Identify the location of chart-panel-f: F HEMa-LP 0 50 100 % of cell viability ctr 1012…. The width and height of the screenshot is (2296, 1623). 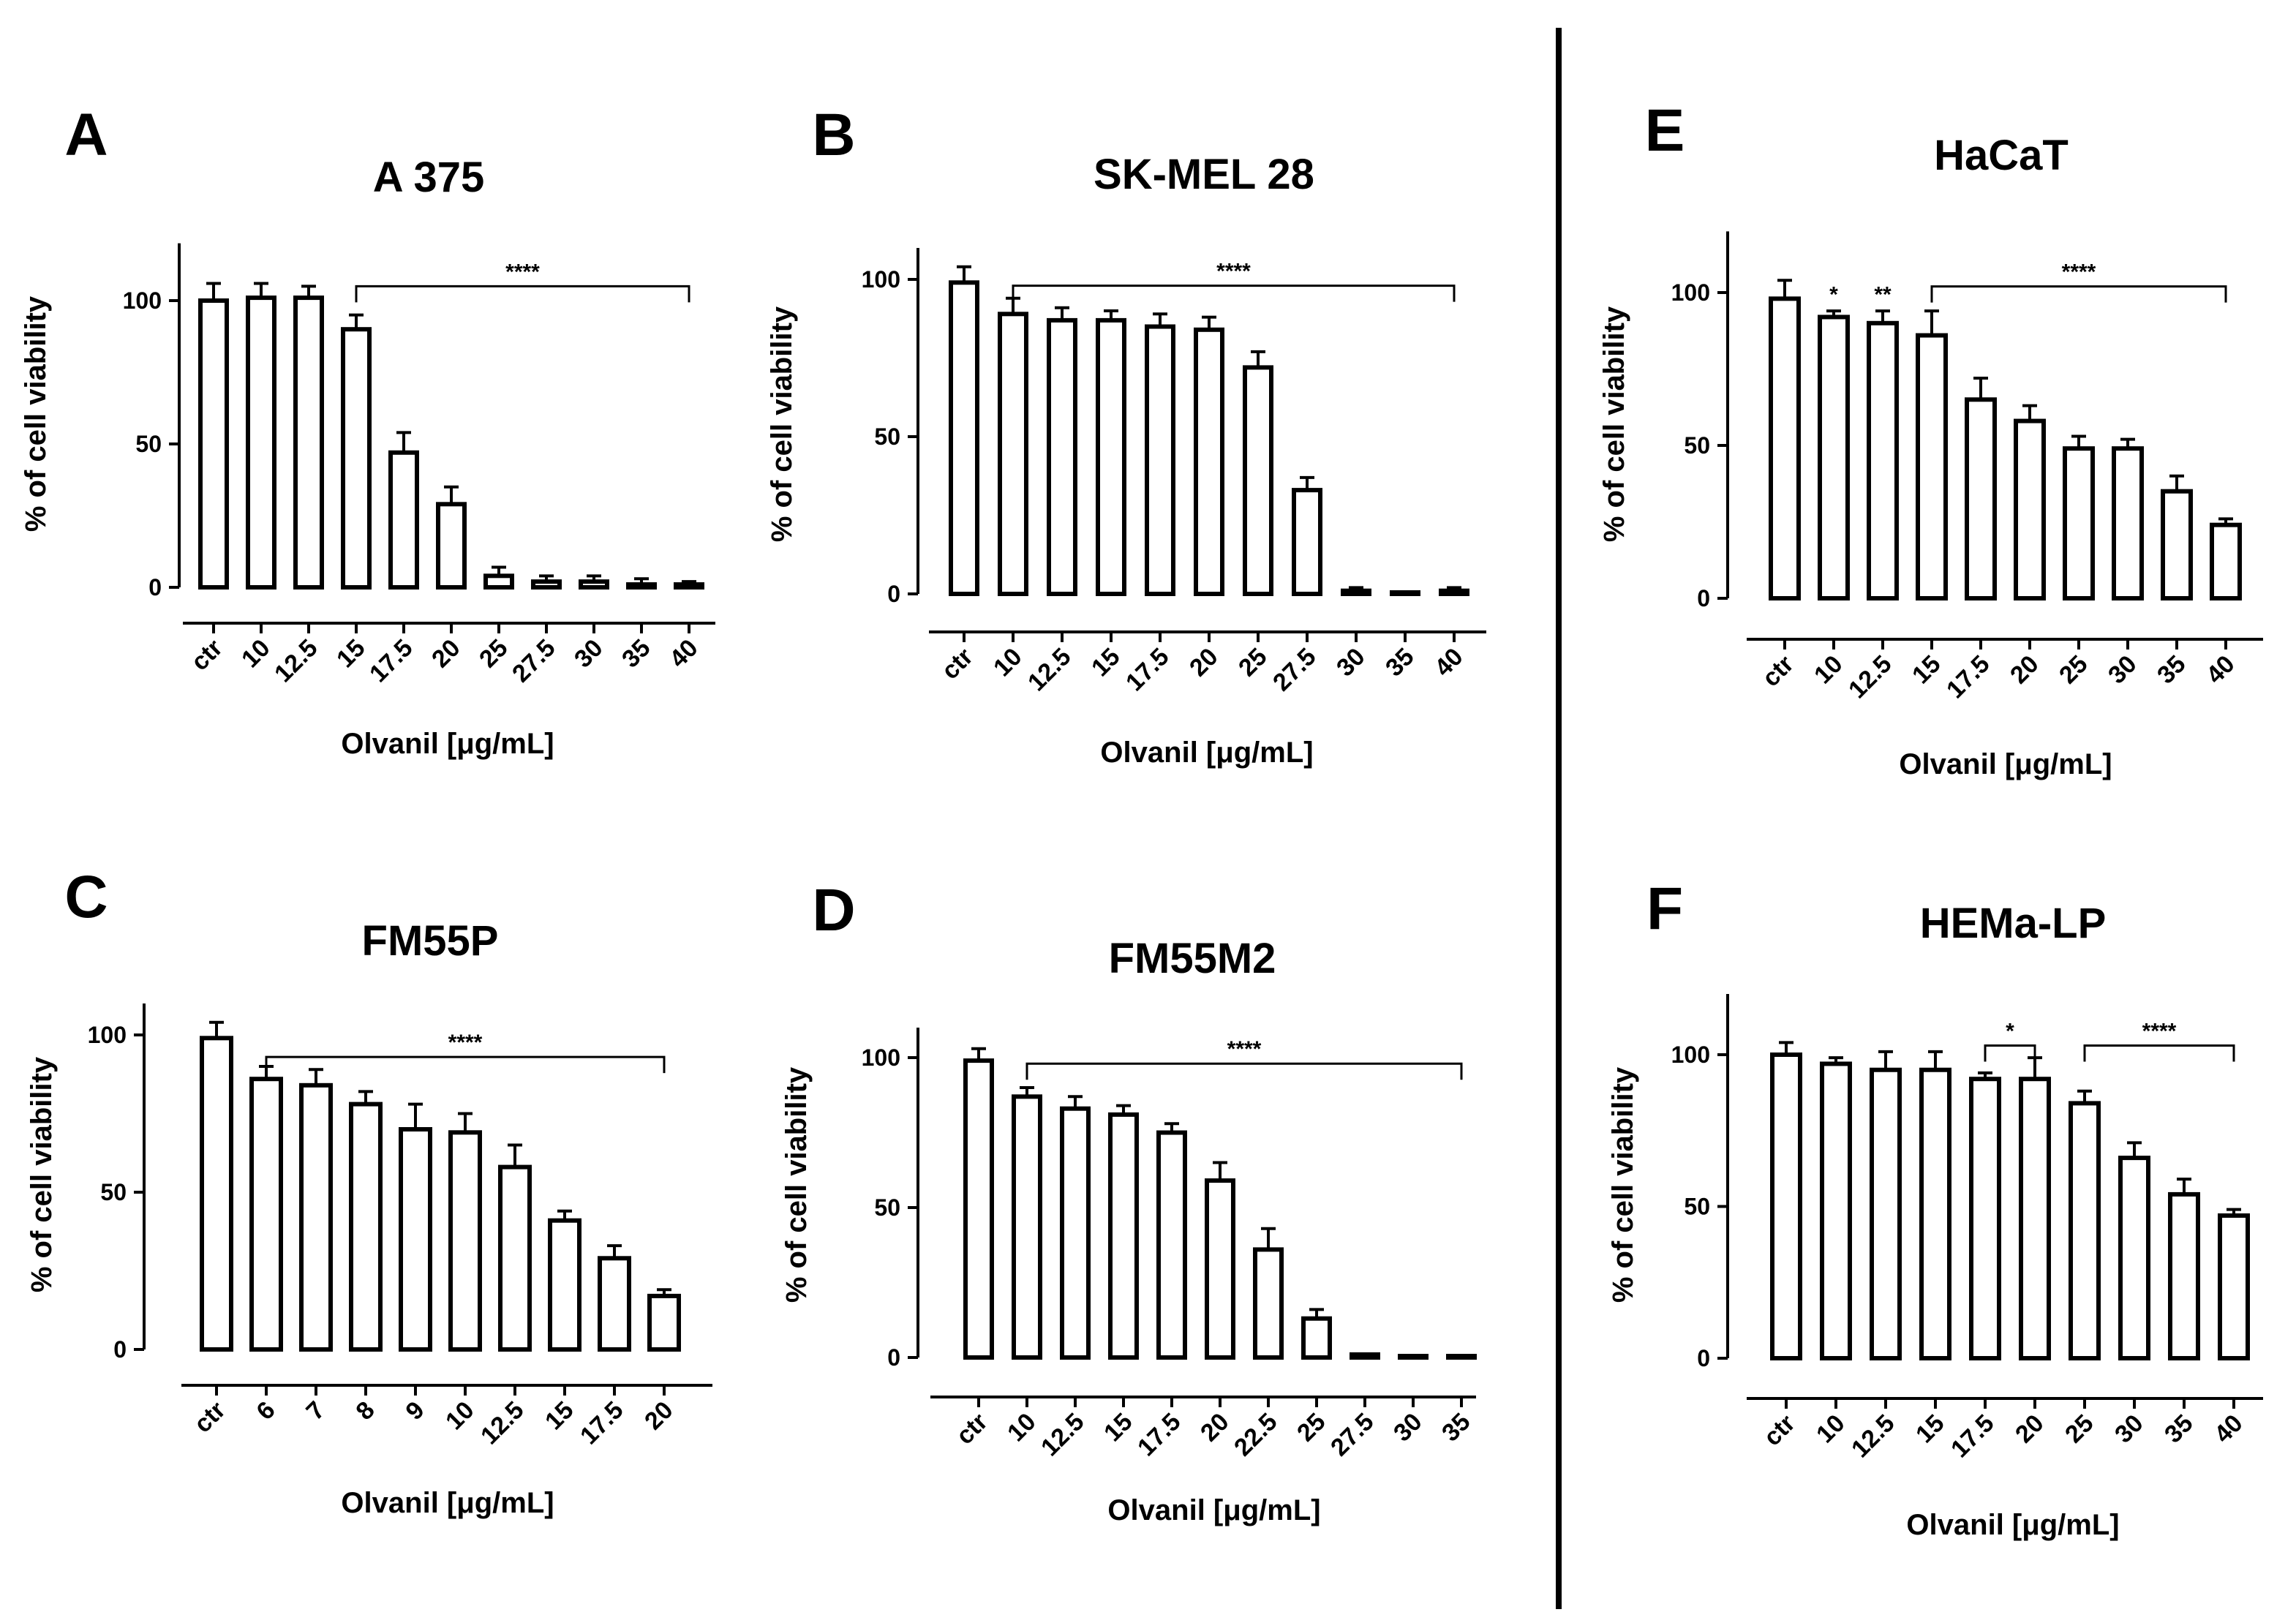
(1935, 1208).